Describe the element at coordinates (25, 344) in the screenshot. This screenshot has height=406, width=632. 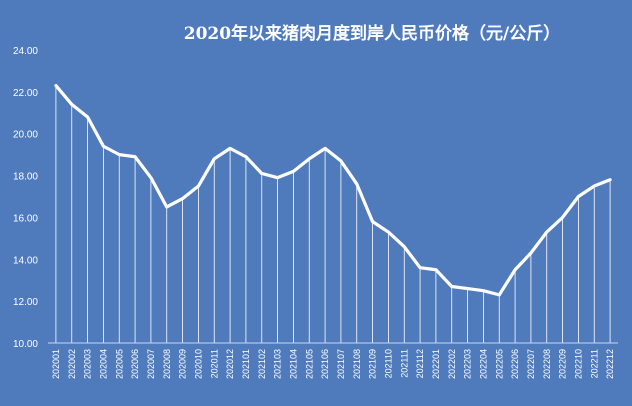
I see `y-tick-label: 10.00` at that location.